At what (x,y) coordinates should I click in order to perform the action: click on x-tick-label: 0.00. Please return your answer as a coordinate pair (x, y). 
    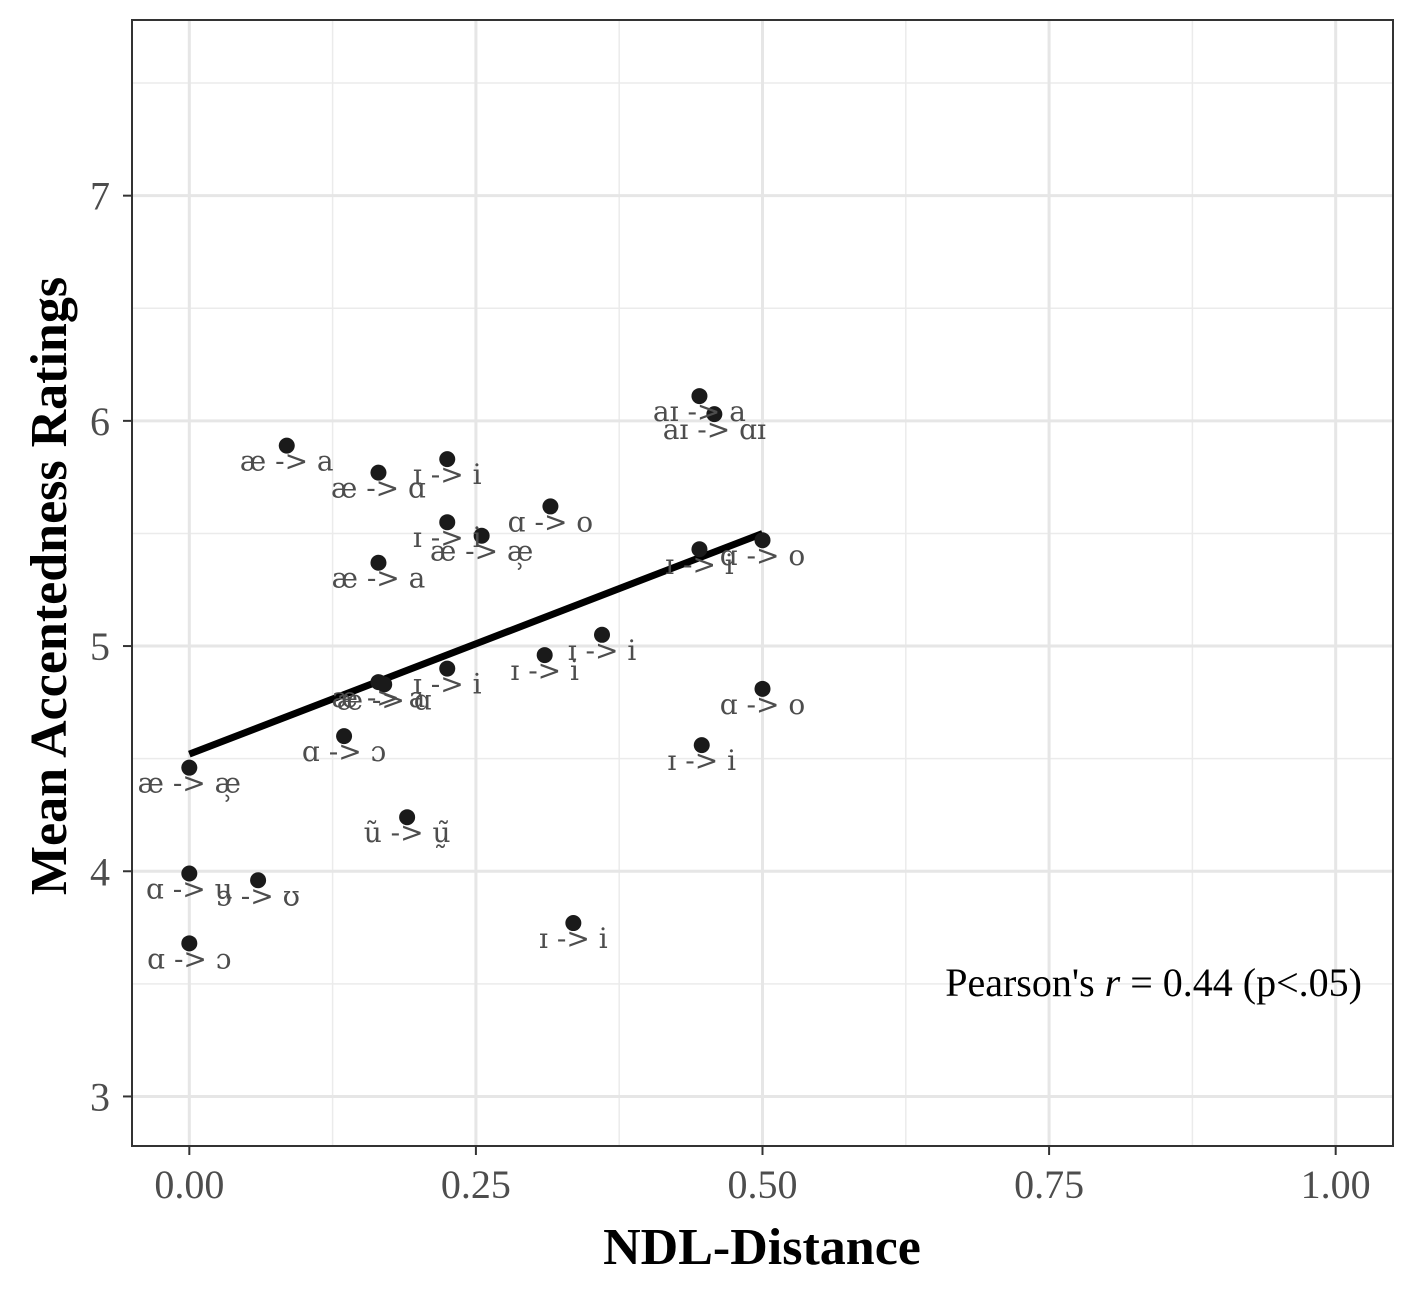
    Looking at the image, I should click on (189, 1184).